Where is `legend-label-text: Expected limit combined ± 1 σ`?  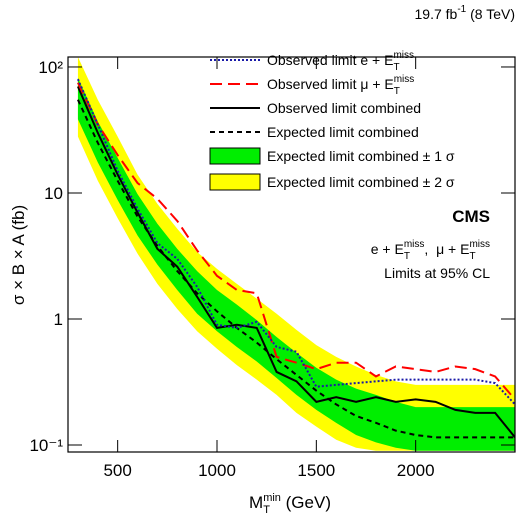
legend-label-text: Expected limit combined ± 1 σ is located at coordinates (361, 156).